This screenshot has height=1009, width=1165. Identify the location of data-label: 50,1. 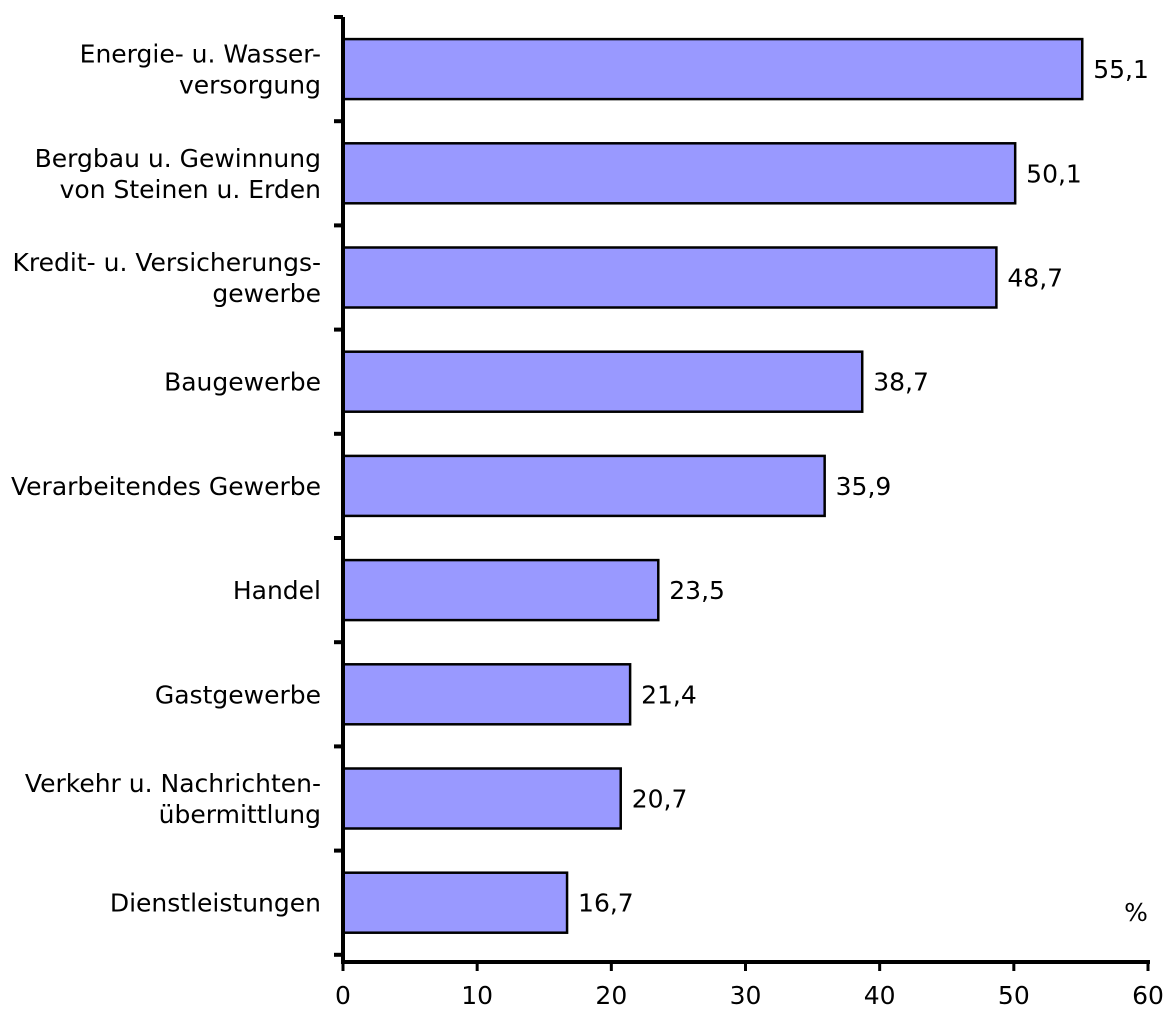
(1054, 173).